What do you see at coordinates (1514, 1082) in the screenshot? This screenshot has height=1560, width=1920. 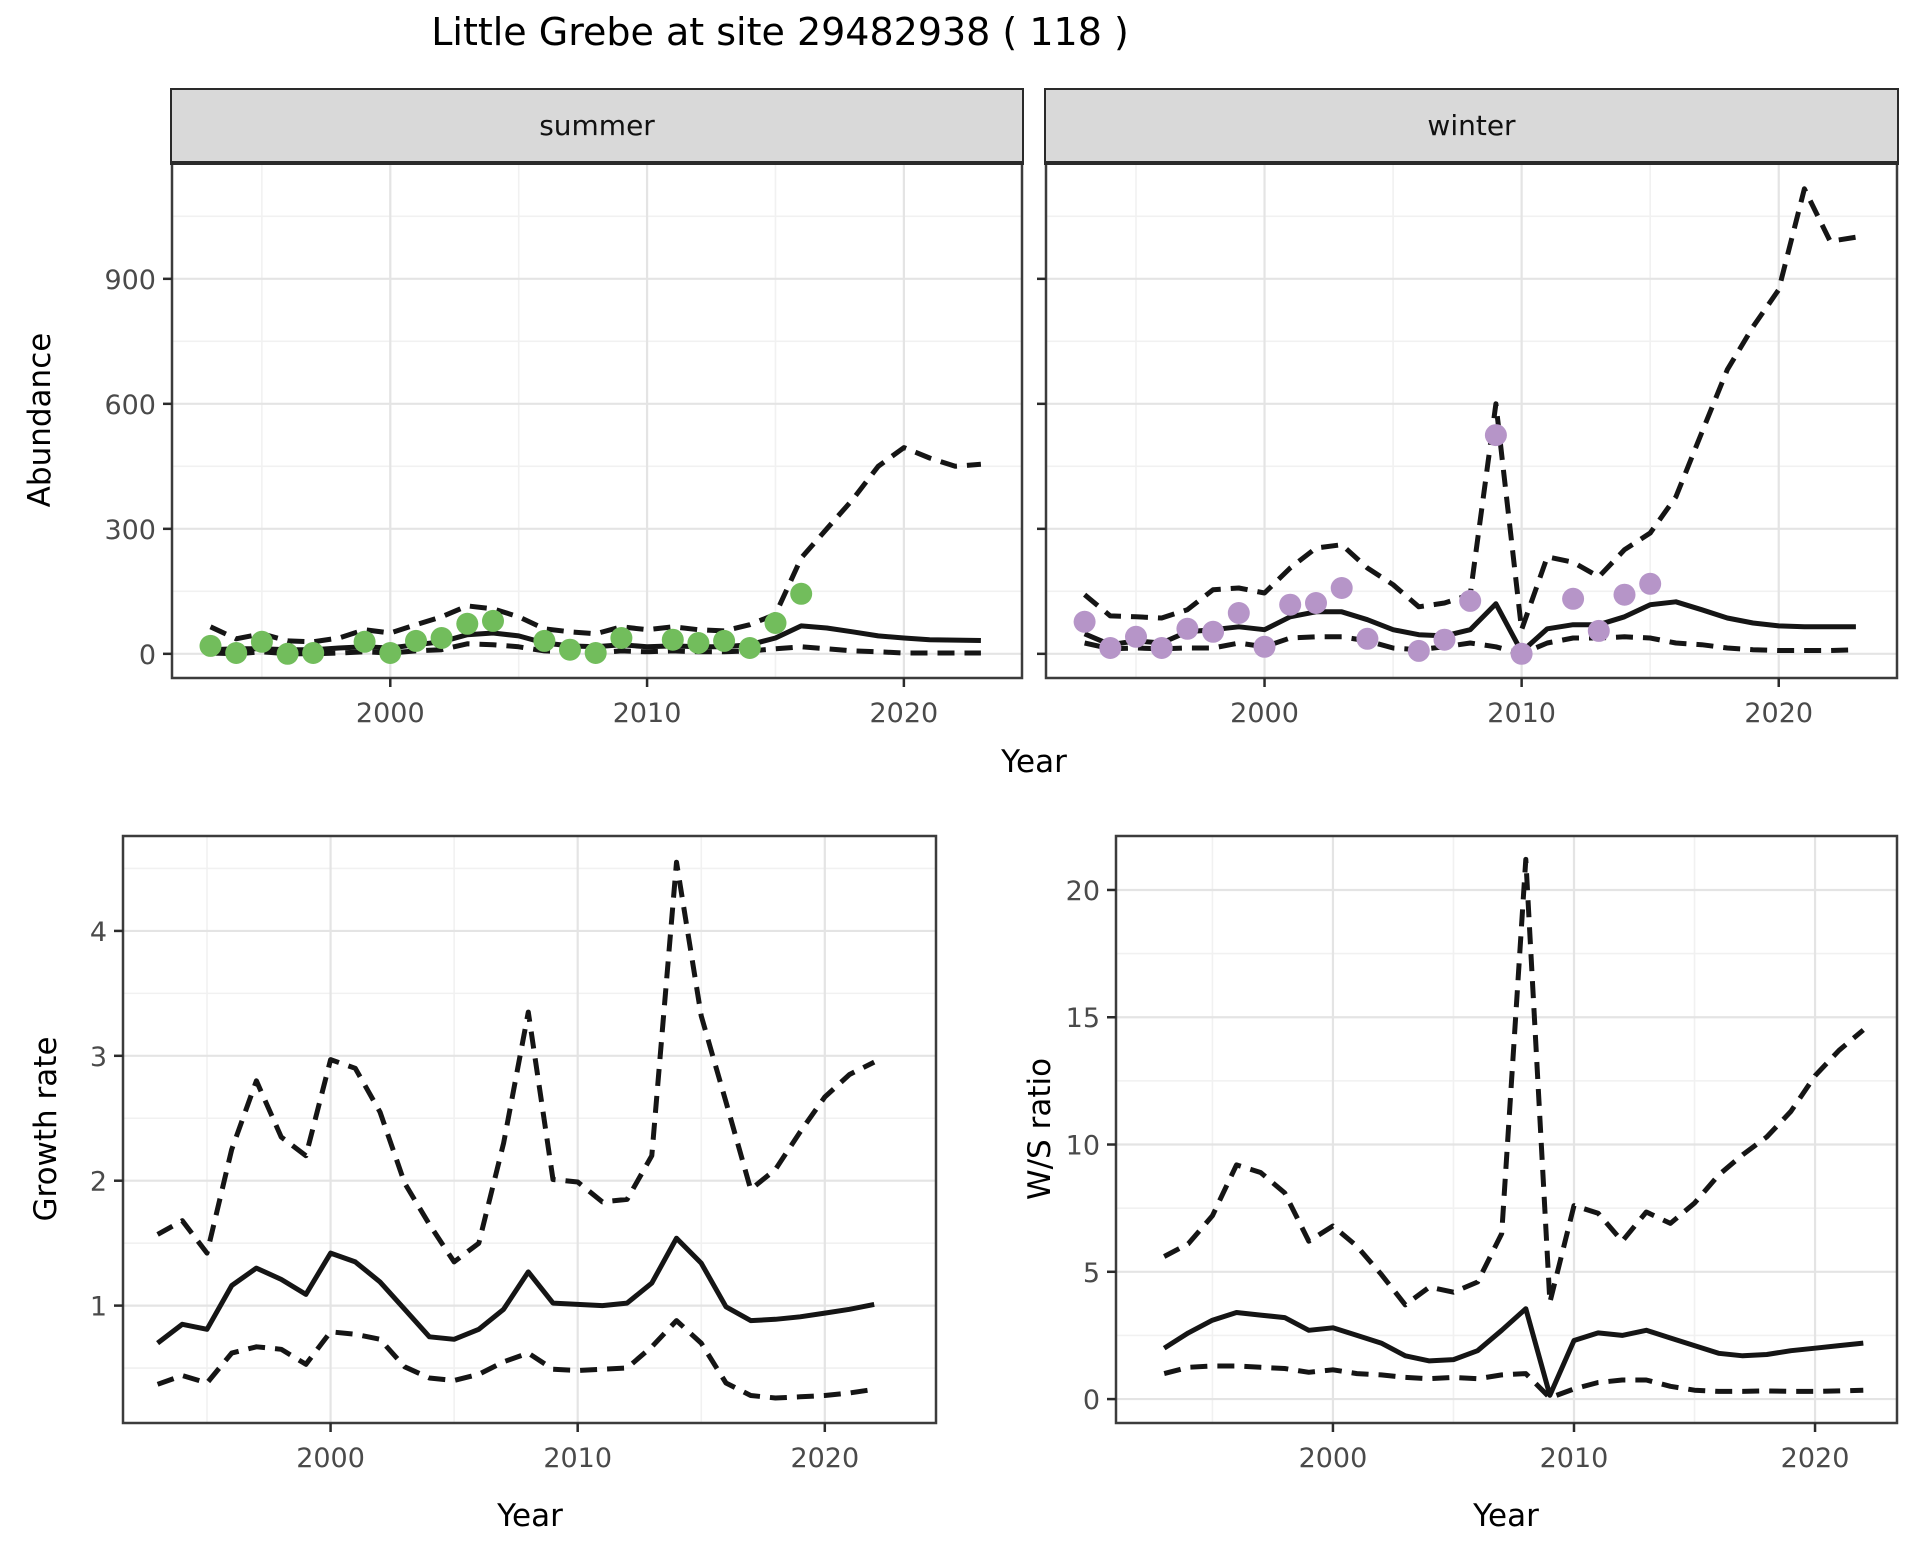 I see `ratio-upper-ci-line` at bounding box center [1514, 1082].